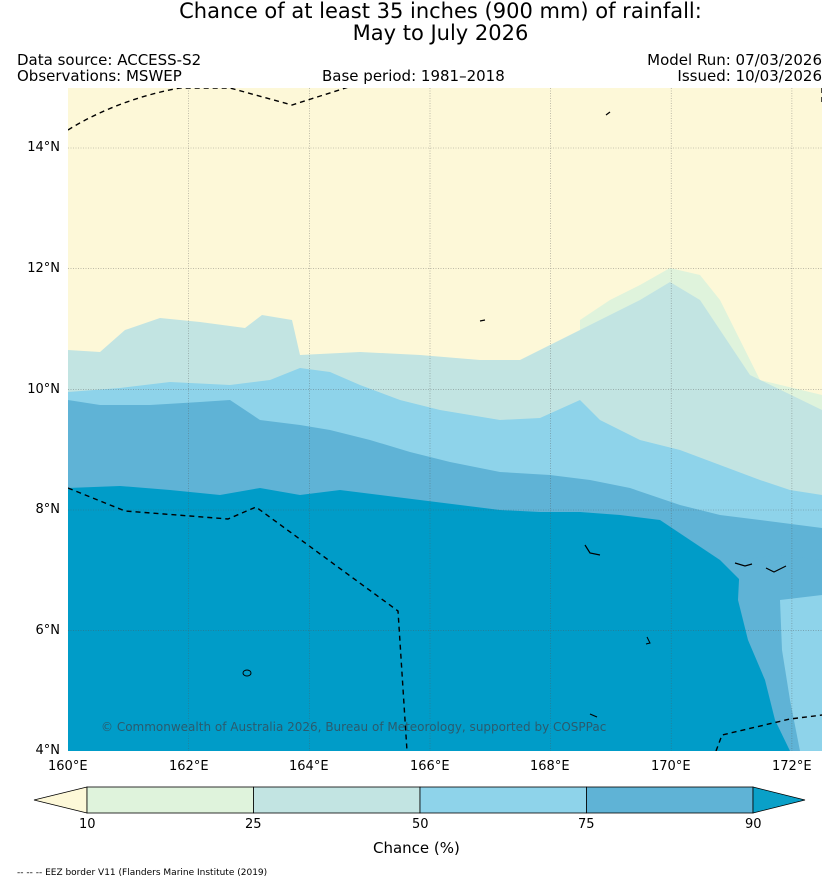  I want to click on lon-label-168e: 168°E, so click(550, 766).